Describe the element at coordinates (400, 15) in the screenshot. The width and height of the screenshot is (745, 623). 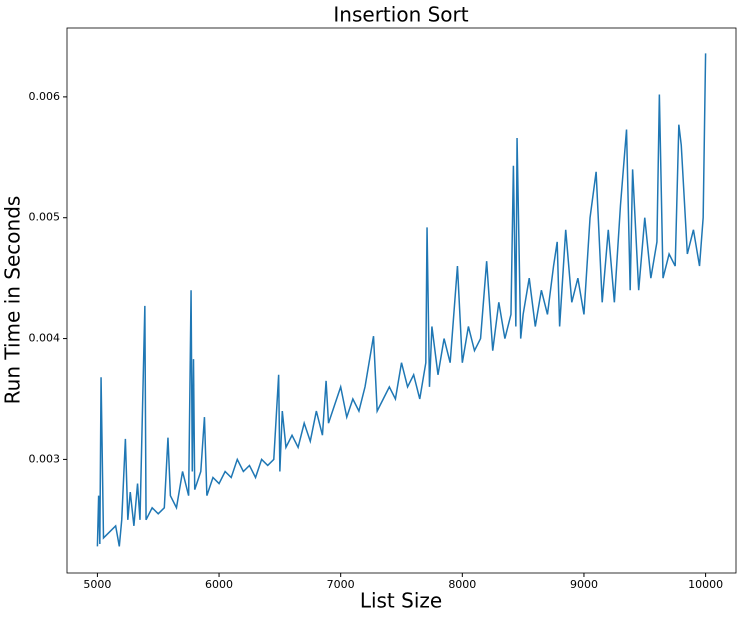
I see `chart-title: Insertion Sort` at that location.